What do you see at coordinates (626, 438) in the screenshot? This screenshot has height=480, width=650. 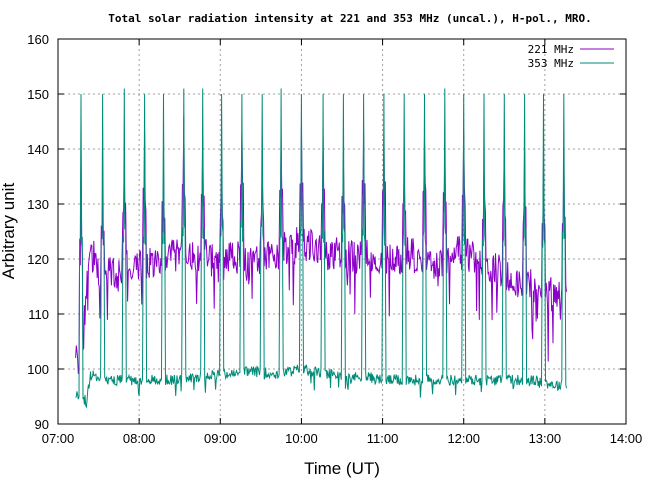 I see `x-tick-label: 14:00` at bounding box center [626, 438].